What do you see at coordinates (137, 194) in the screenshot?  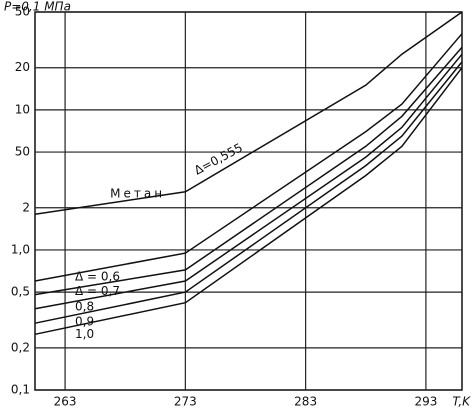 I see `series-label: Метан` at bounding box center [137, 194].